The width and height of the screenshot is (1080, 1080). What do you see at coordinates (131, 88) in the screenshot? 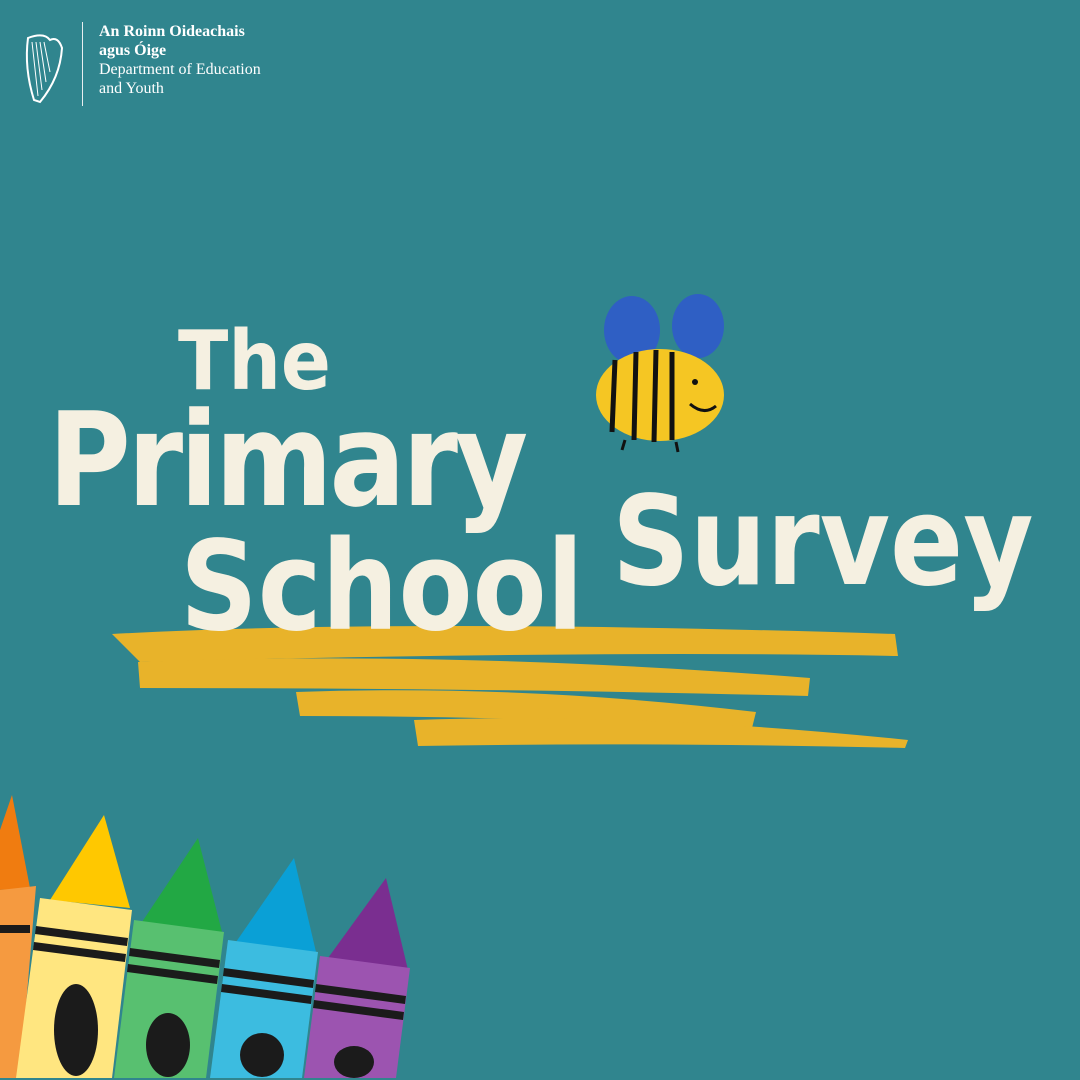
I see `logo-english-line2: and Youth` at bounding box center [131, 88].